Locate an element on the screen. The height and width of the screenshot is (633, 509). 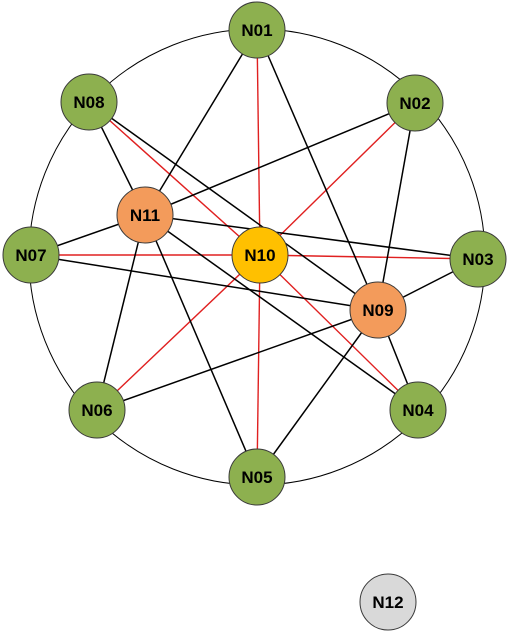
node-label-n09: N09 is located at coordinates (377, 310).